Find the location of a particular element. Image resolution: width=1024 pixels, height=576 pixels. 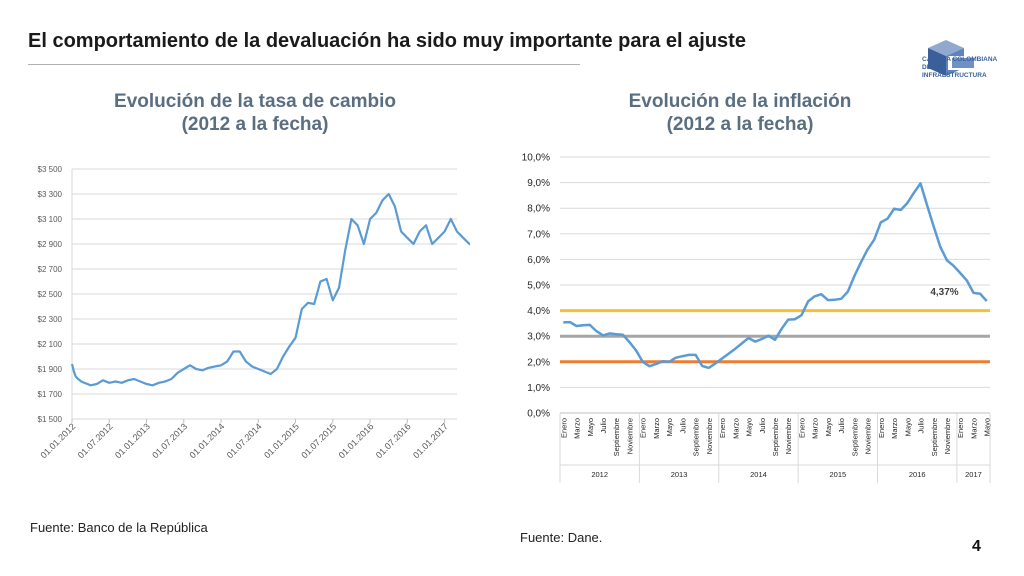

fx-y-tick-label: $2 500 is located at coordinates (50, 294).